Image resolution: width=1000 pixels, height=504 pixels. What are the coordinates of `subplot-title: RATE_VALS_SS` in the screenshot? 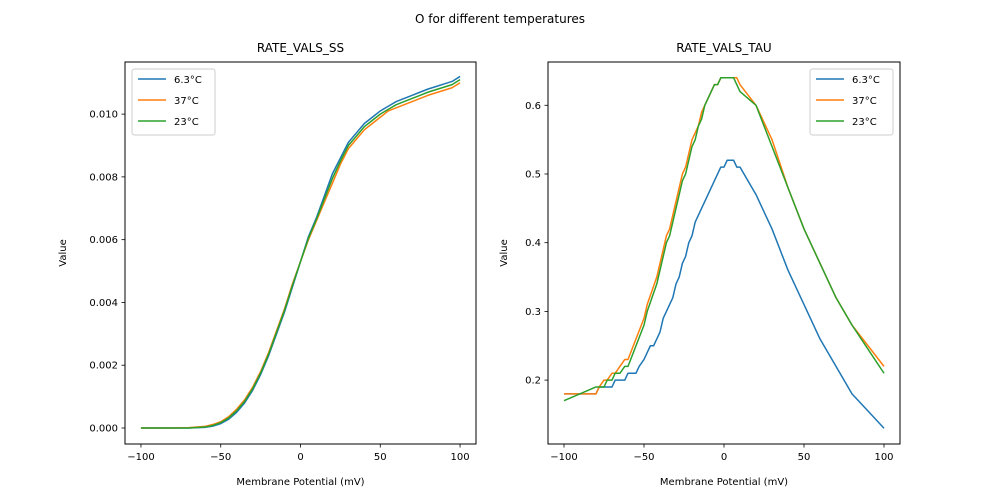 It's located at (300, 48).